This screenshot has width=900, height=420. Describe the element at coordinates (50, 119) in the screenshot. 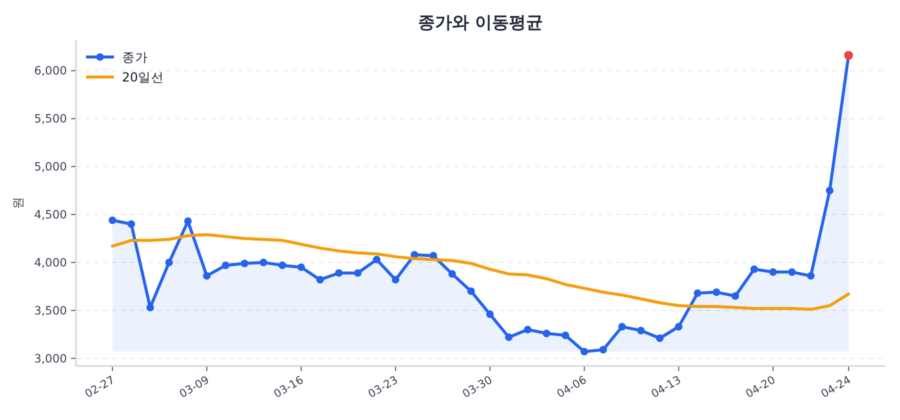

I see `y-tick-label: 5,500` at that location.